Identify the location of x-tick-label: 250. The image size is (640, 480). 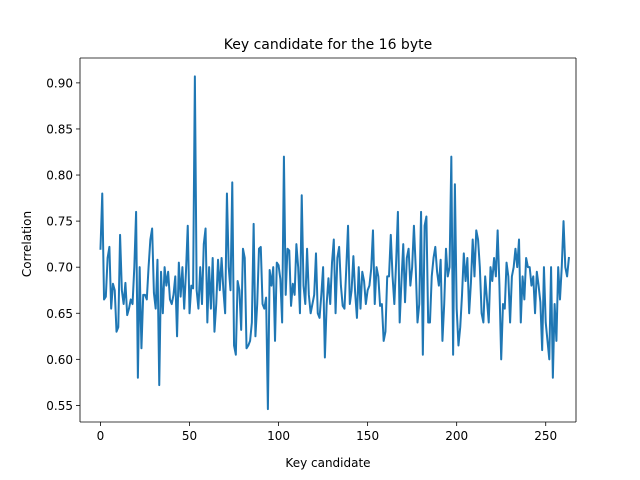
(545, 436).